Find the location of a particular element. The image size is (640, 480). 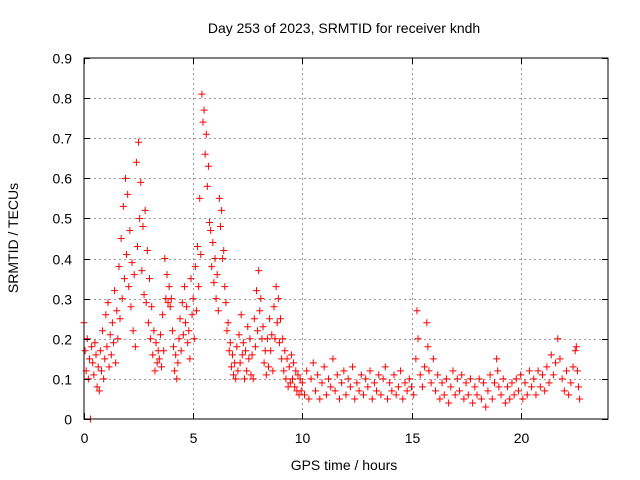

y-tick-label: 0 is located at coordinates (68, 420).